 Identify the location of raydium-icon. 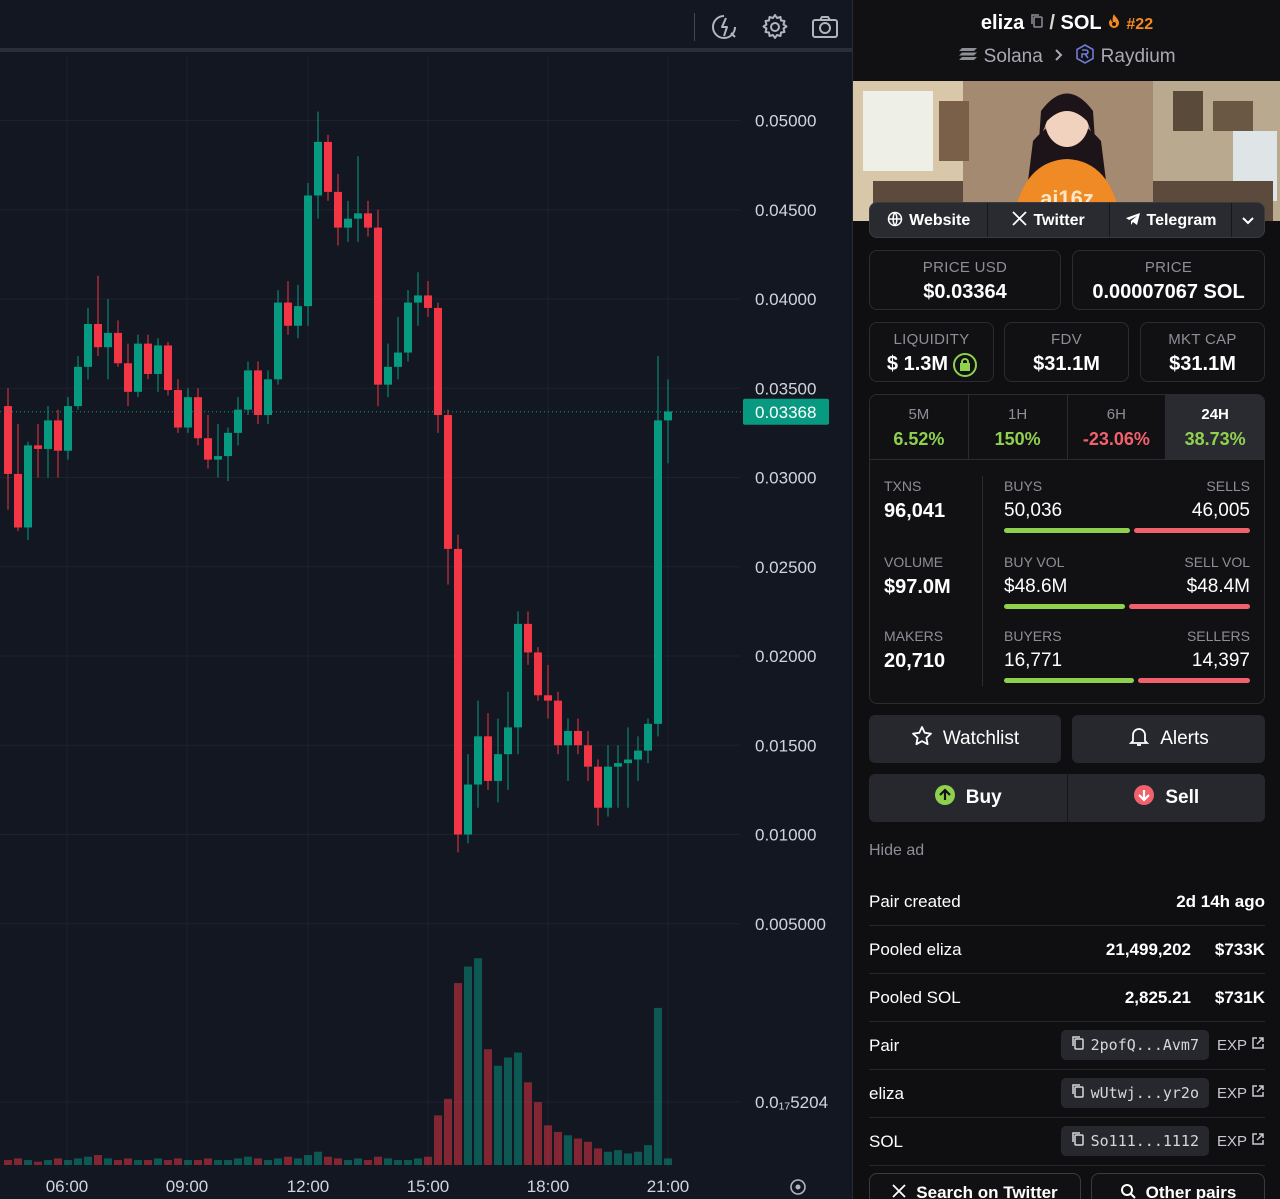
(1085, 57).